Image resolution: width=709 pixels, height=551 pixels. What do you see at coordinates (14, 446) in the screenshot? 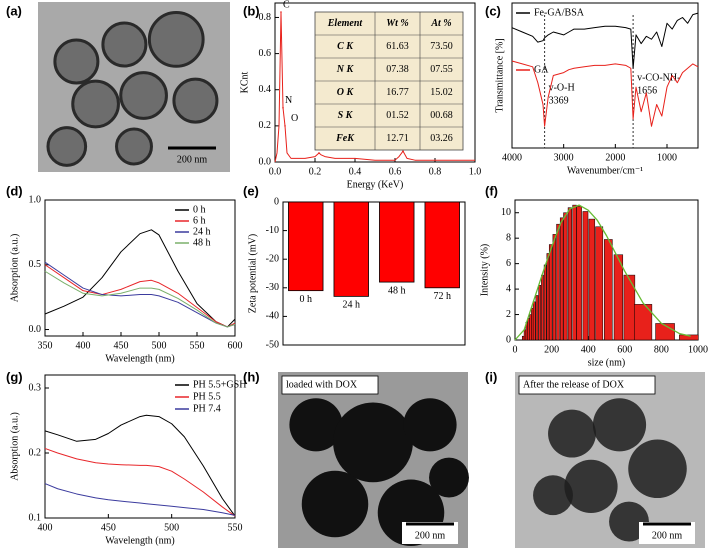
I see `y-axis-label: Absorption (a.u.)` at bounding box center [14, 446].